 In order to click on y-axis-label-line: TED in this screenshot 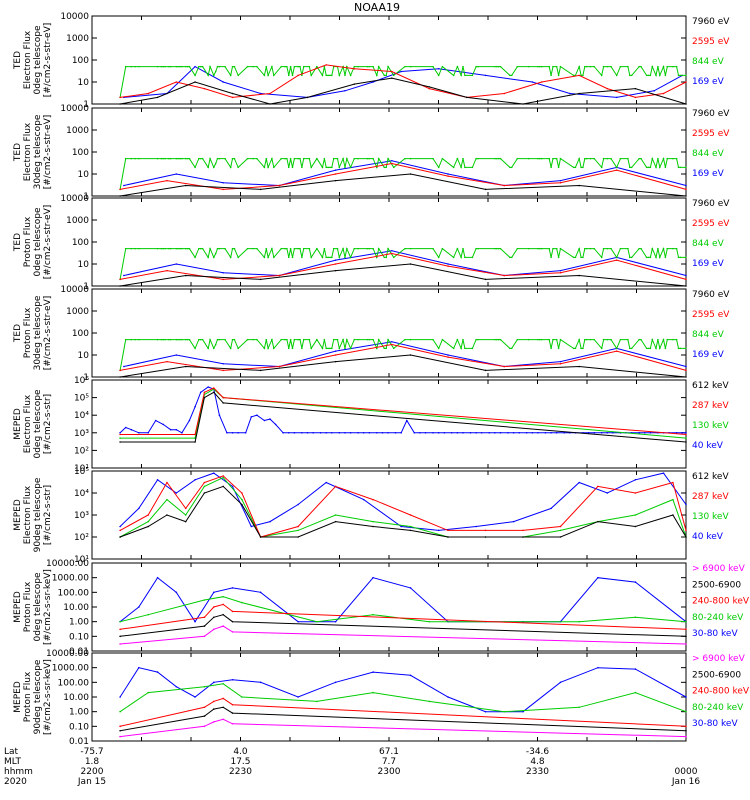, I will do `click(18, 152)`.